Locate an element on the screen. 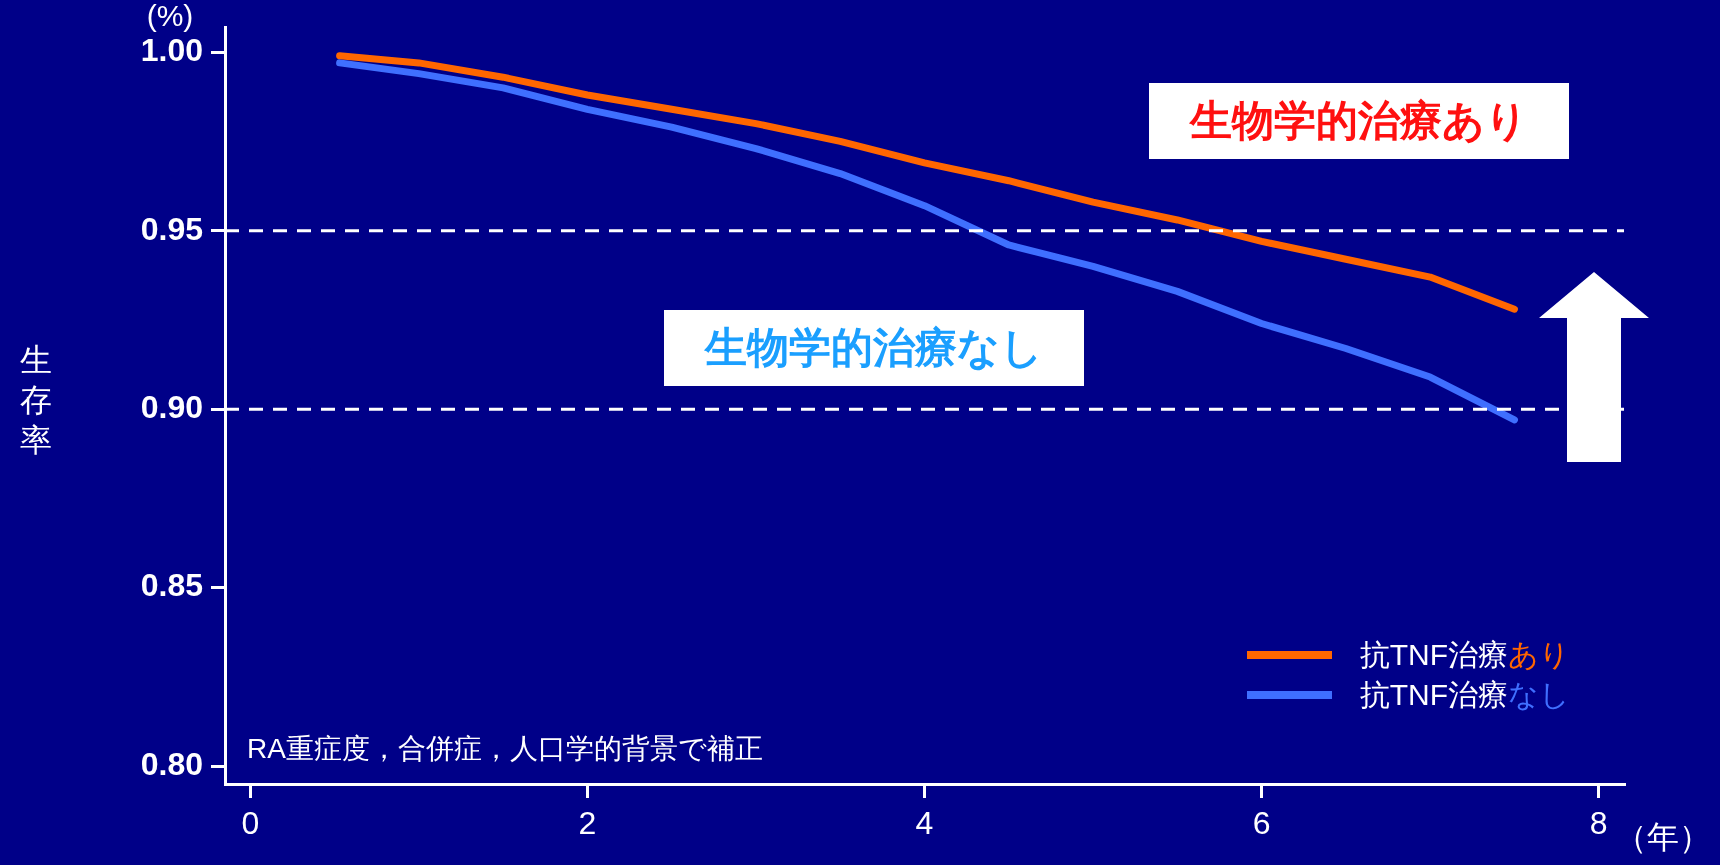 This screenshot has width=1720, height=865. annotation: RA重症度，合併症，人口学的背景で補正 is located at coordinates (505, 748).